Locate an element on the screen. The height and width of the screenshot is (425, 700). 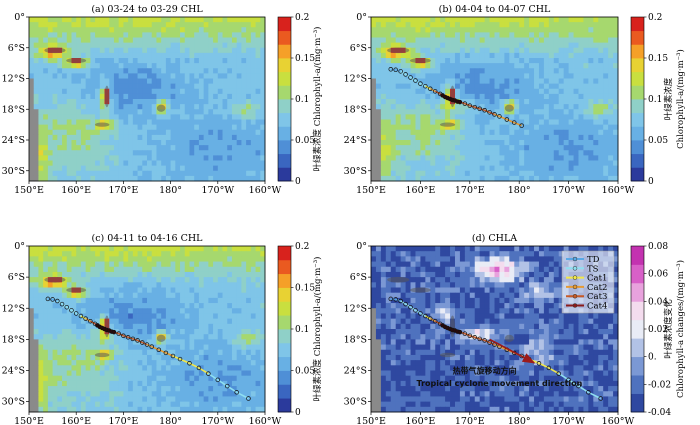
colorbar-tick-label: 0.02 is located at coordinates (658, 330).